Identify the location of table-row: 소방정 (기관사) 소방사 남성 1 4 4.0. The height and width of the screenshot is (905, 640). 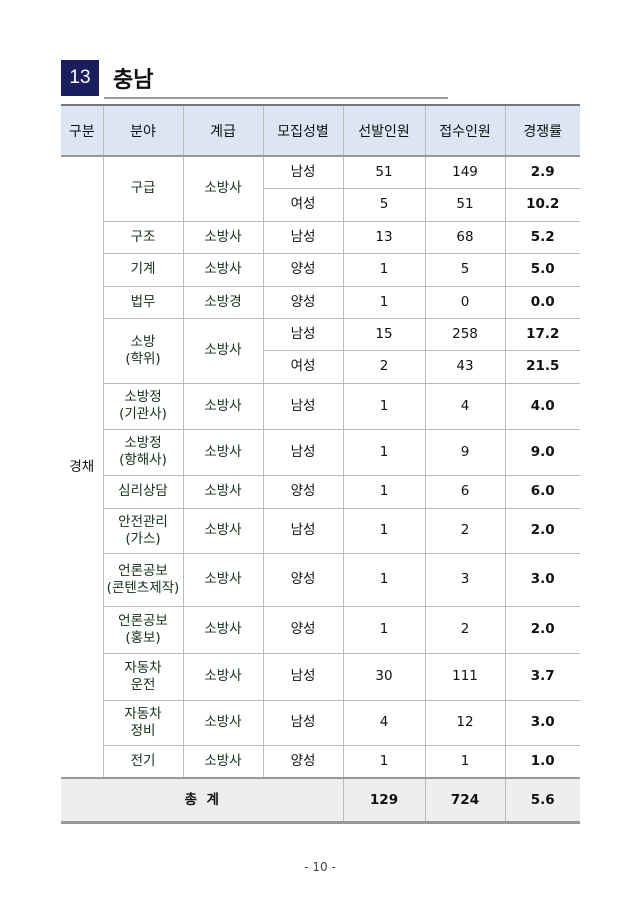
(320, 406).